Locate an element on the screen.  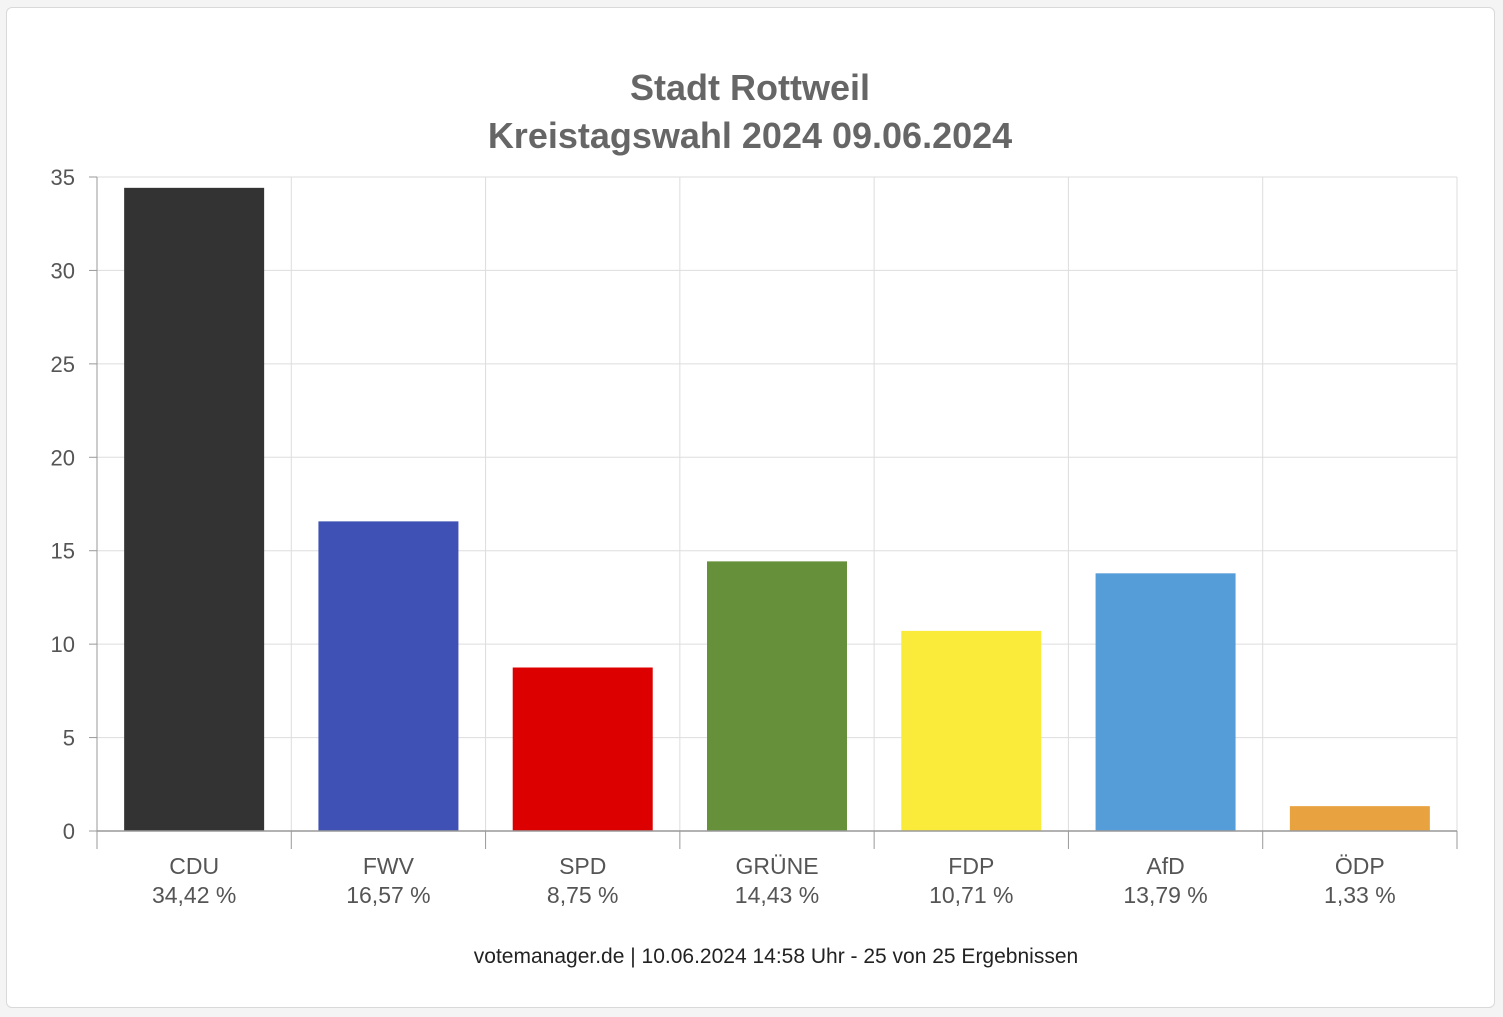
x-value-label: 14,43 % is located at coordinates (777, 895).